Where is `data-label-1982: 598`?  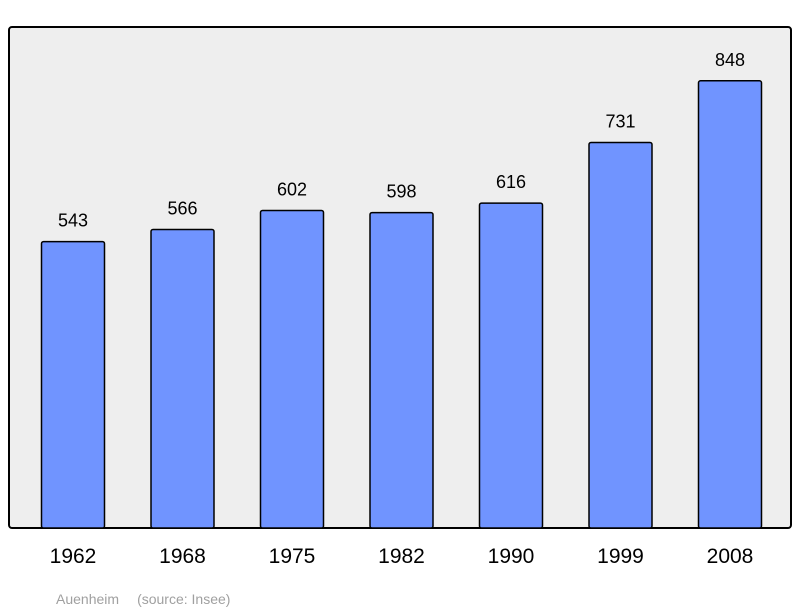
data-label-1982: 598 is located at coordinates (401, 192).